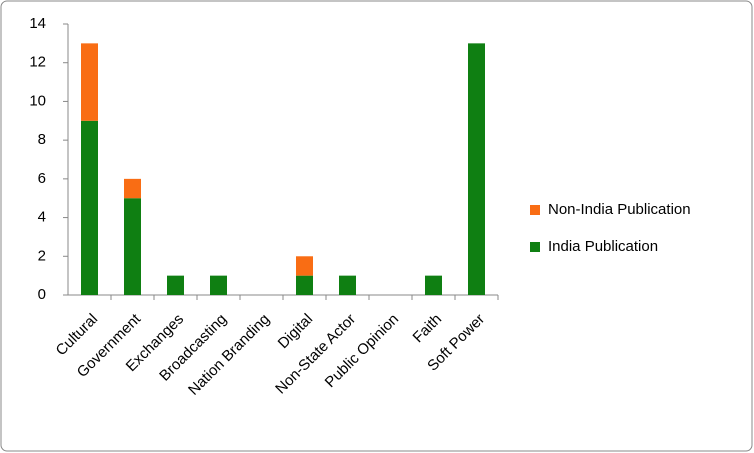  Describe the element at coordinates (619, 209) in the screenshot. I see `legend-label: Non-India Publication` at that location.